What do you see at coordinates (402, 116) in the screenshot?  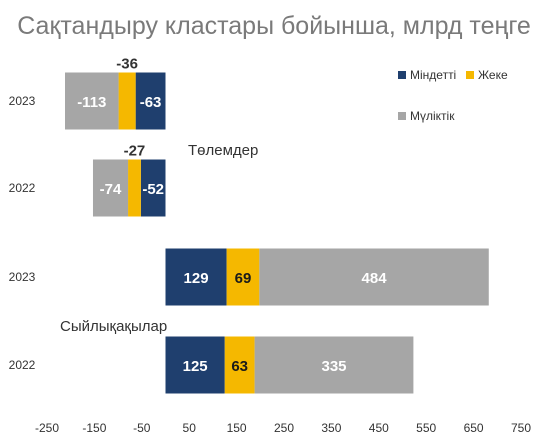 I see `legend-swatch-muliktik` at bounding box center [402, 116].